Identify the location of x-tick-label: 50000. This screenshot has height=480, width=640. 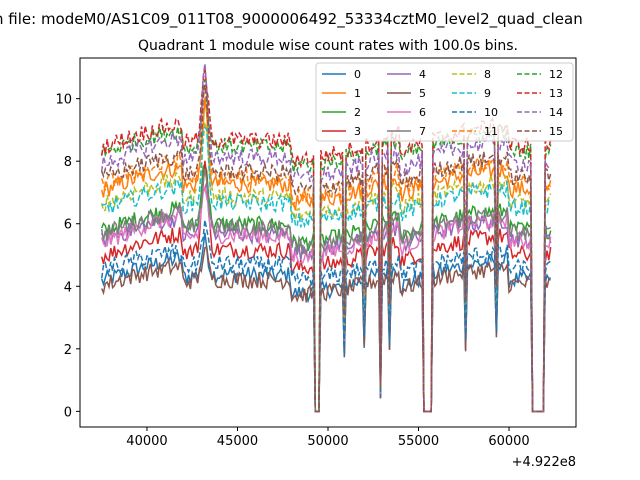
(327, 441).